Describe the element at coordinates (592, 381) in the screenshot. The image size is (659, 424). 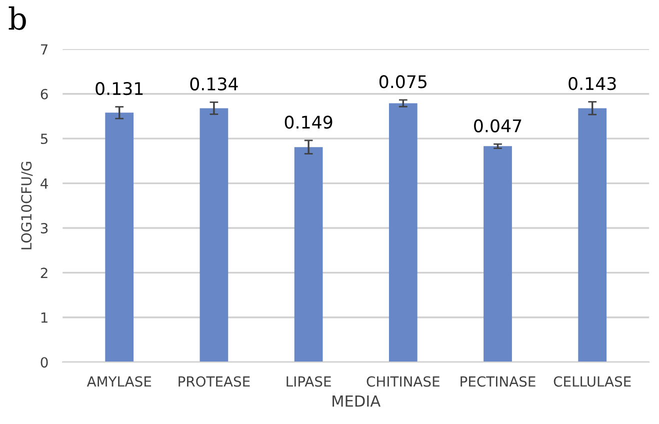
I see `x-tick-label: CELLULASE` at that location.